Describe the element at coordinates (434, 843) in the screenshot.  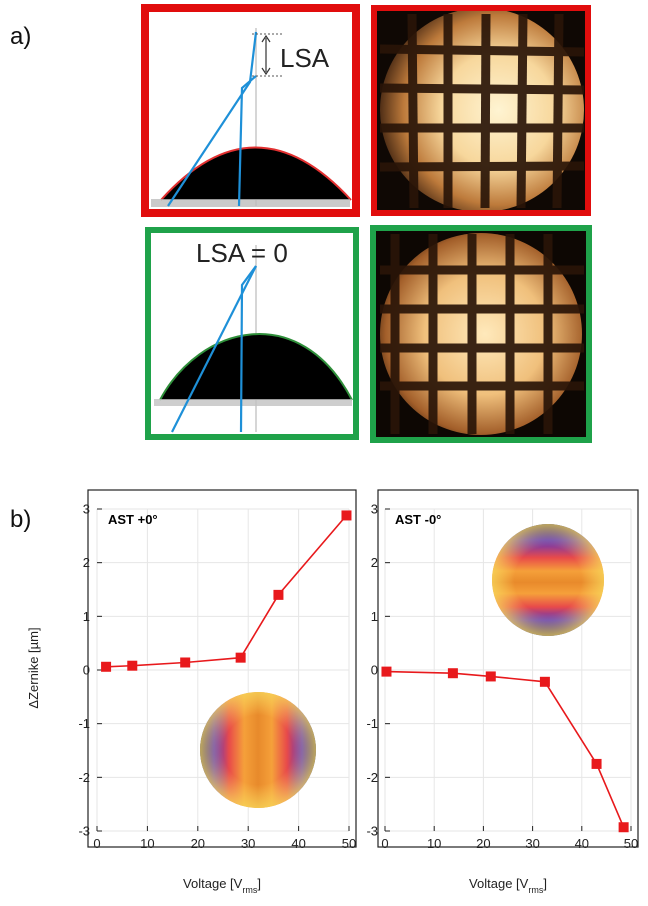
I see `chart-ast-minus-xtick-label-1: 10` at that location.